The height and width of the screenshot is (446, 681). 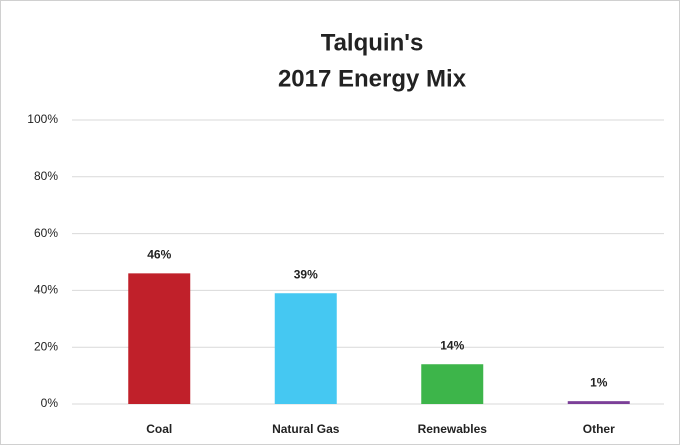 I want to click on y-tick-label: 100%, so click(x=42, y=119).